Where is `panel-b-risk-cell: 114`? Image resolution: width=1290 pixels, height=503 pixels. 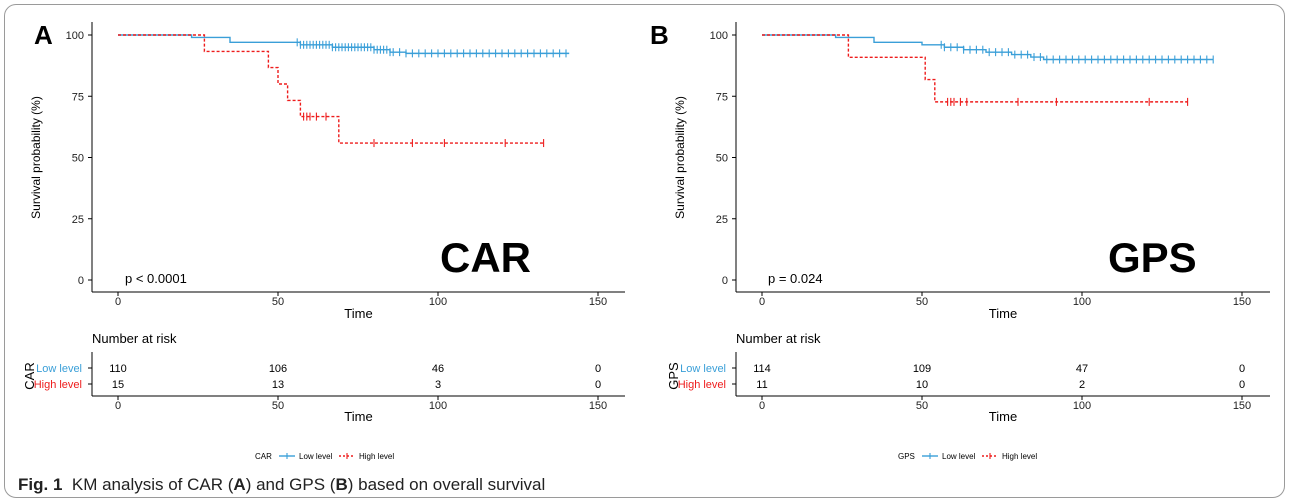
panel-b-risk-cell: 114 is located at coordinates (762, 369).